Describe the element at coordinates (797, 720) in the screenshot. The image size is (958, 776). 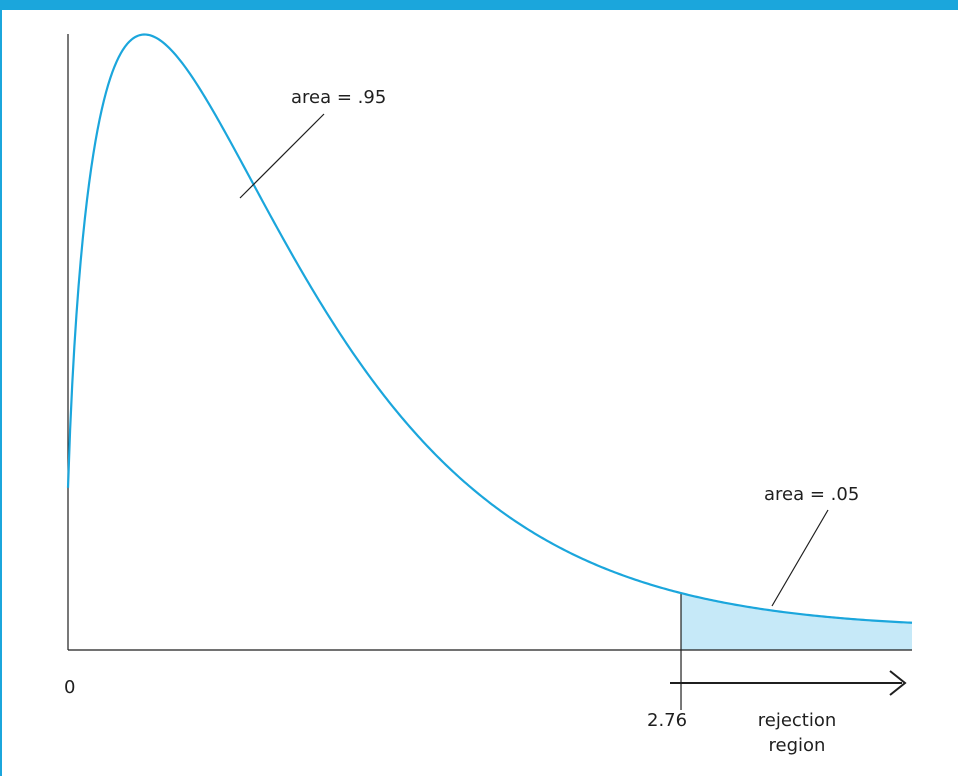
I see `rejection-region-label-line1: rejection` at that location.